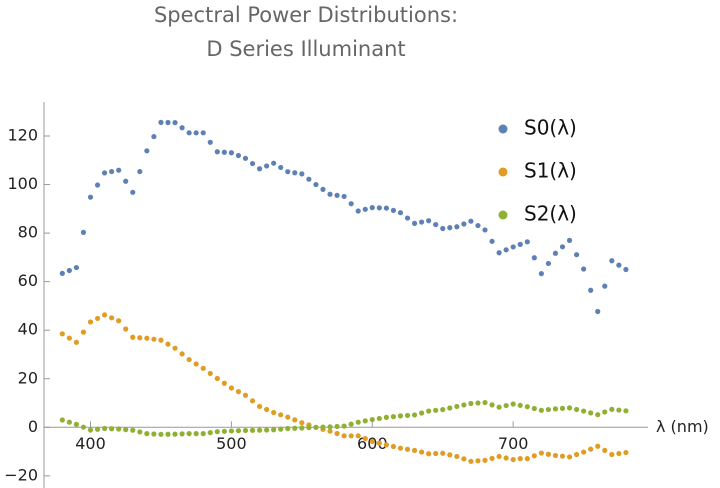 This screenshot has width=720, height=488. What do you see at coordinates (28, 280) in the screenshot?
I see `y-tick-label: 60` at bounding box center [28, 280].